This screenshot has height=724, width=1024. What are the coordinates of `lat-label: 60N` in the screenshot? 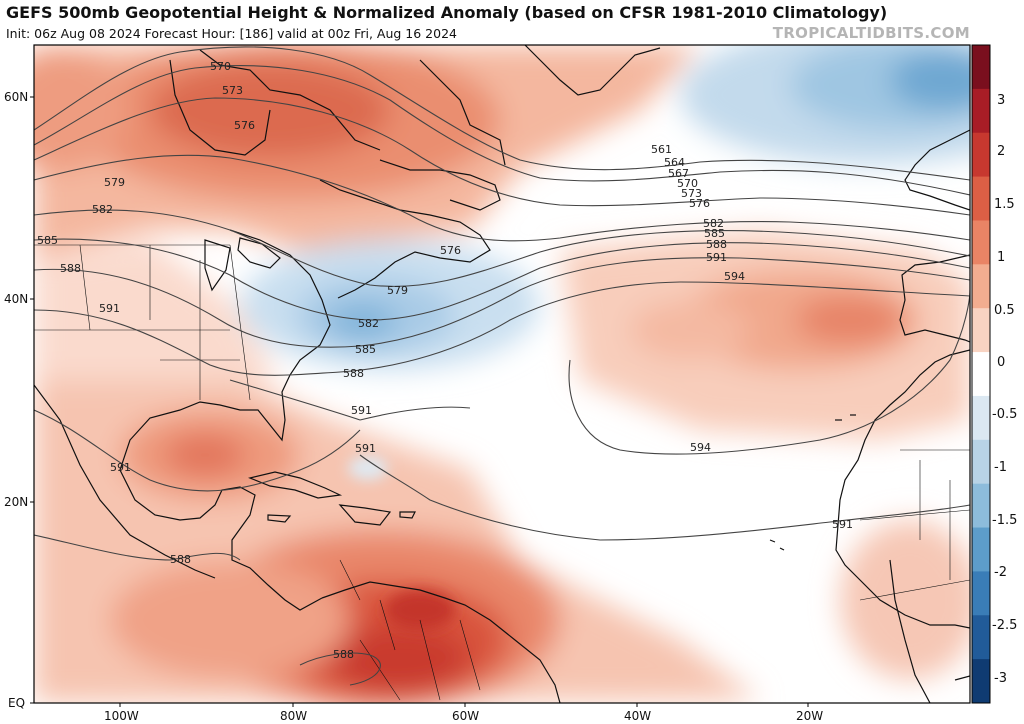 It's located at (16, 97).